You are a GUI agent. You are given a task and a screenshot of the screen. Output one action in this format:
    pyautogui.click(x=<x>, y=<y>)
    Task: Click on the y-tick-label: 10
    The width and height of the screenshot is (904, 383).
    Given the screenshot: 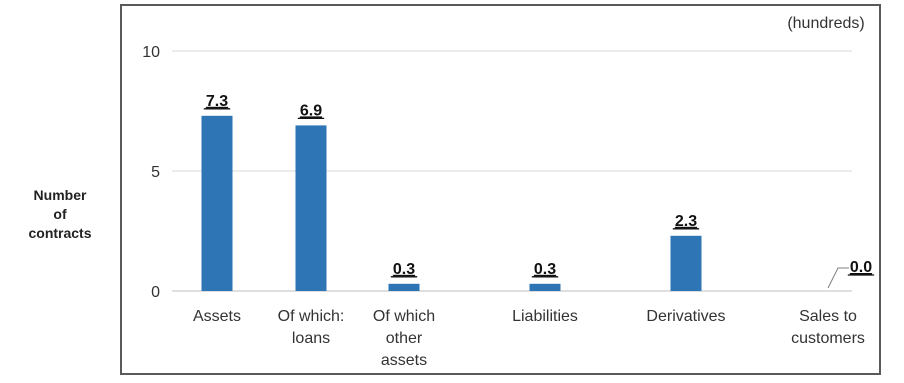 What is the action you would take?
    pyautogui.click(x=151, y=52)
    